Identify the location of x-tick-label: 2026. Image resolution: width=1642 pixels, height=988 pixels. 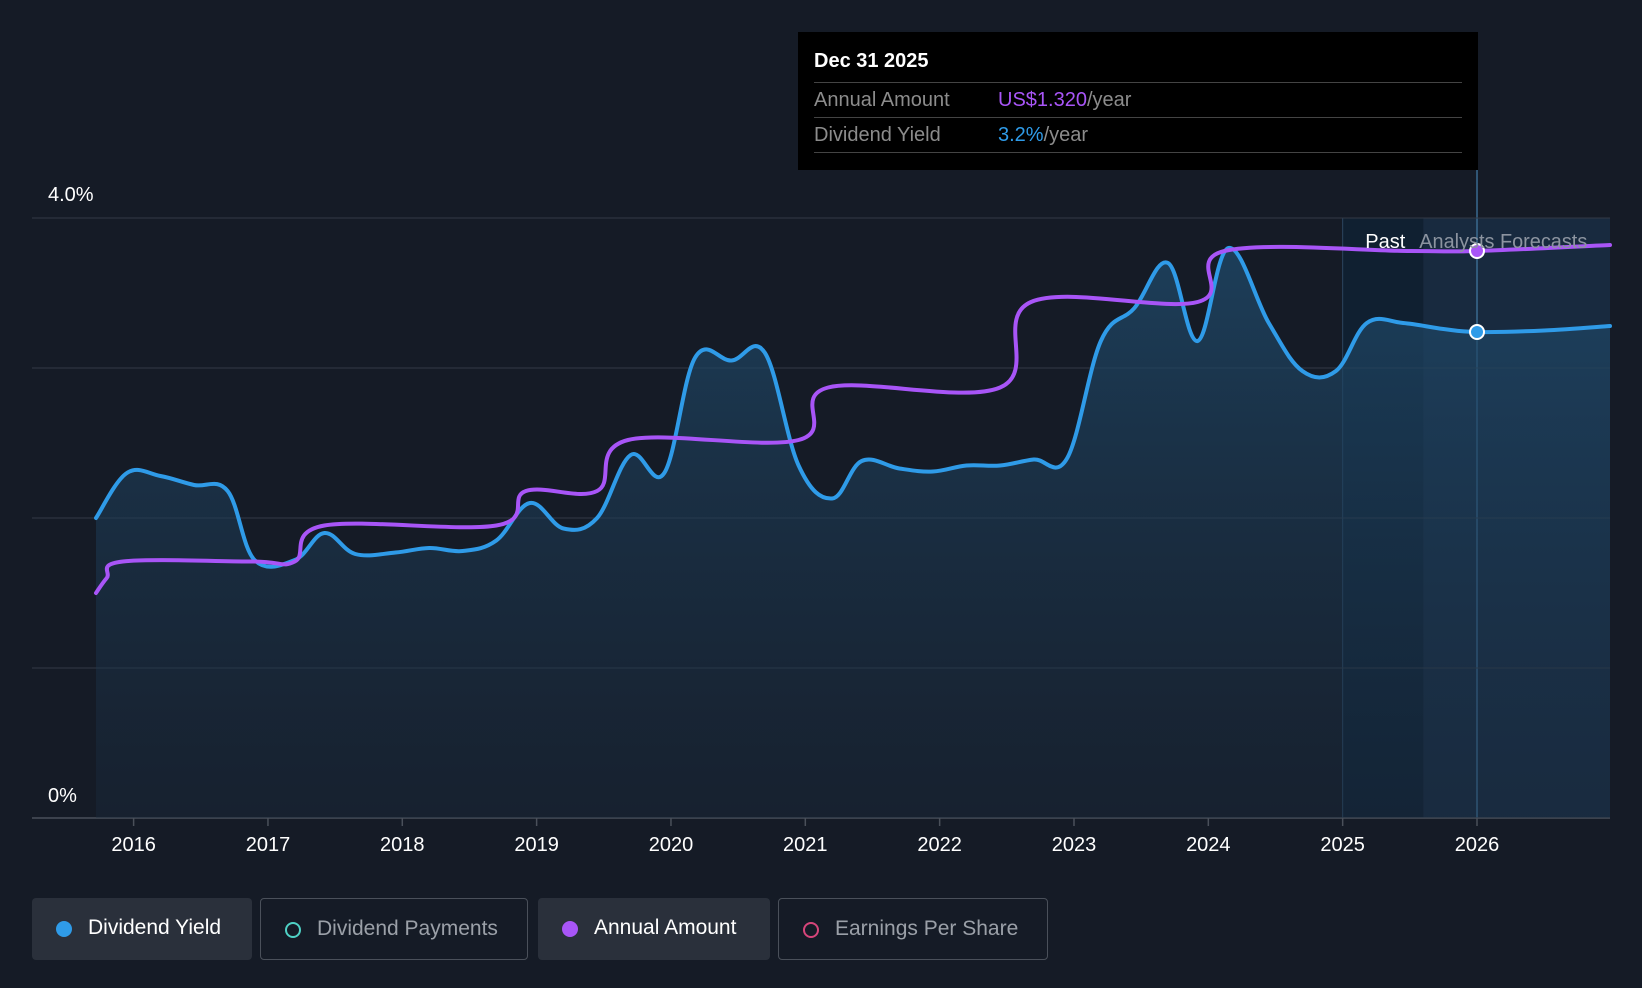
(1477, 845).